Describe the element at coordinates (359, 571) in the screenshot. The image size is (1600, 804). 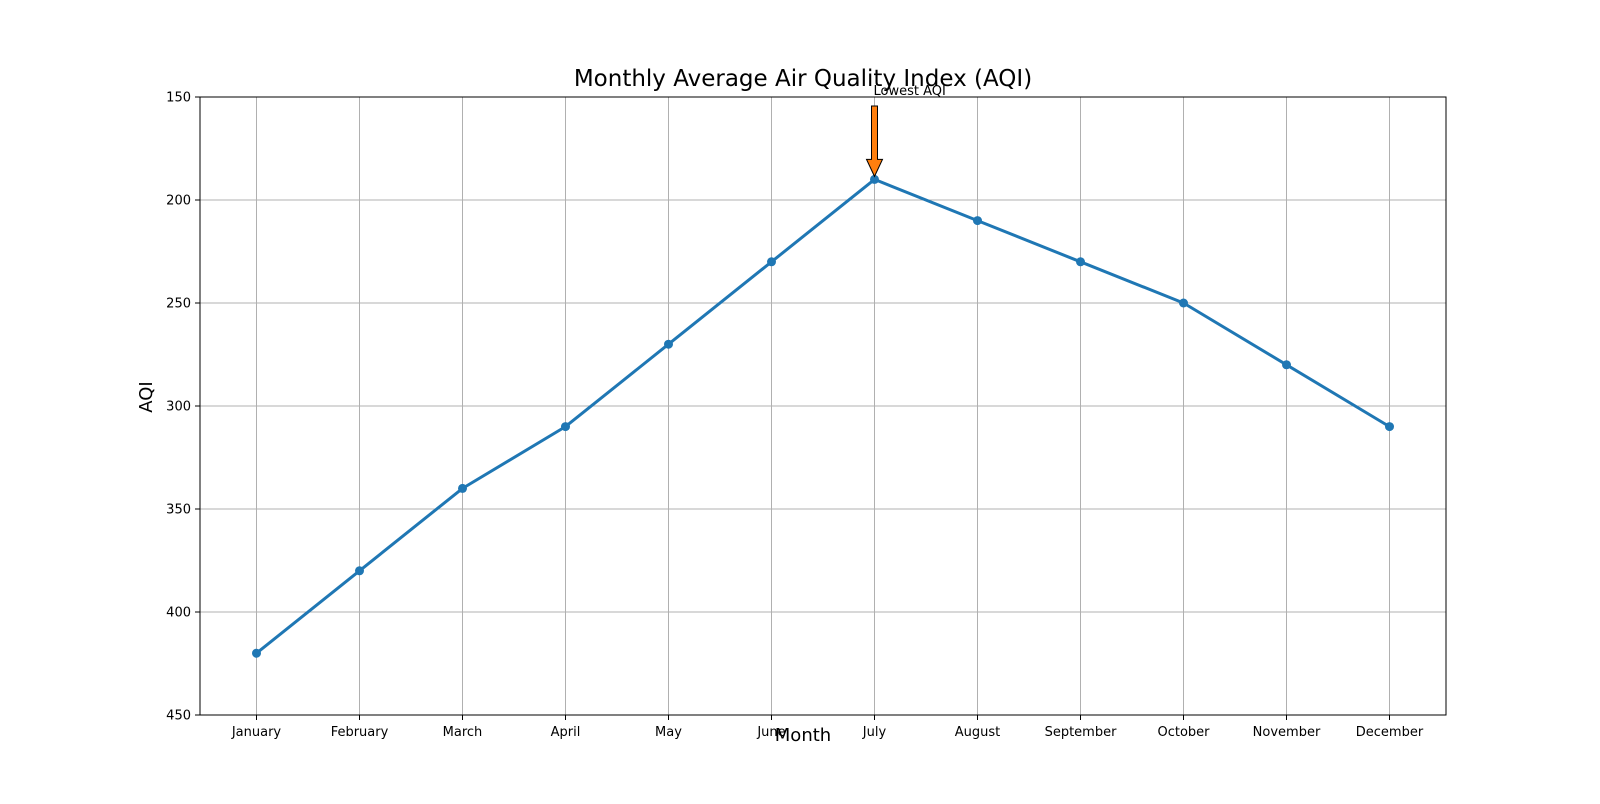
I see `data-point-february` at that location.